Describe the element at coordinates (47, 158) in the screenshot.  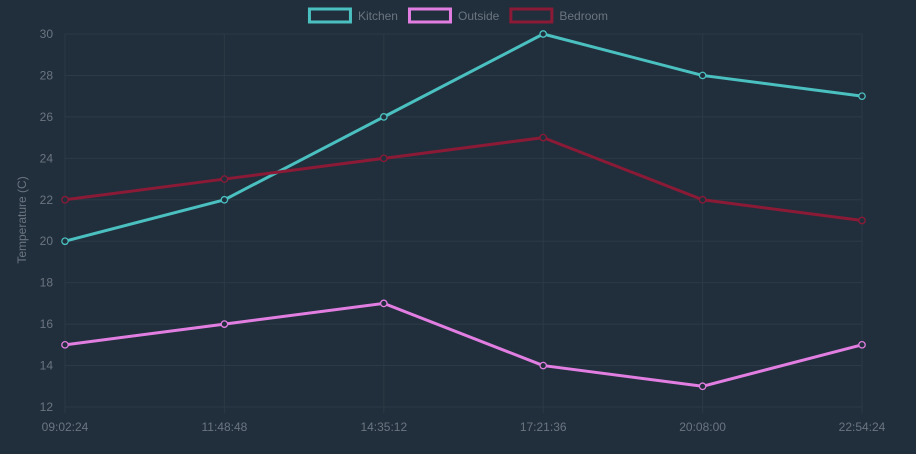
I see `y-tick-label: 24` at that location.